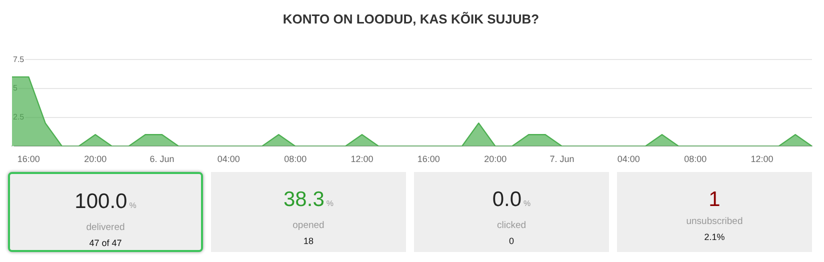  What do you see at coordinates (105, 227) in the screenshot?
I see `category-label: delivered` at bounding box center [105, 227].